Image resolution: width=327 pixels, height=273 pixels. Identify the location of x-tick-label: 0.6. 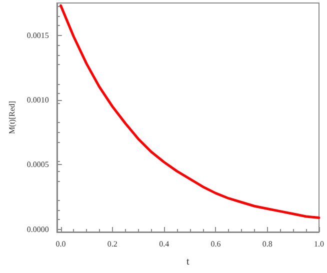
(215, 244).